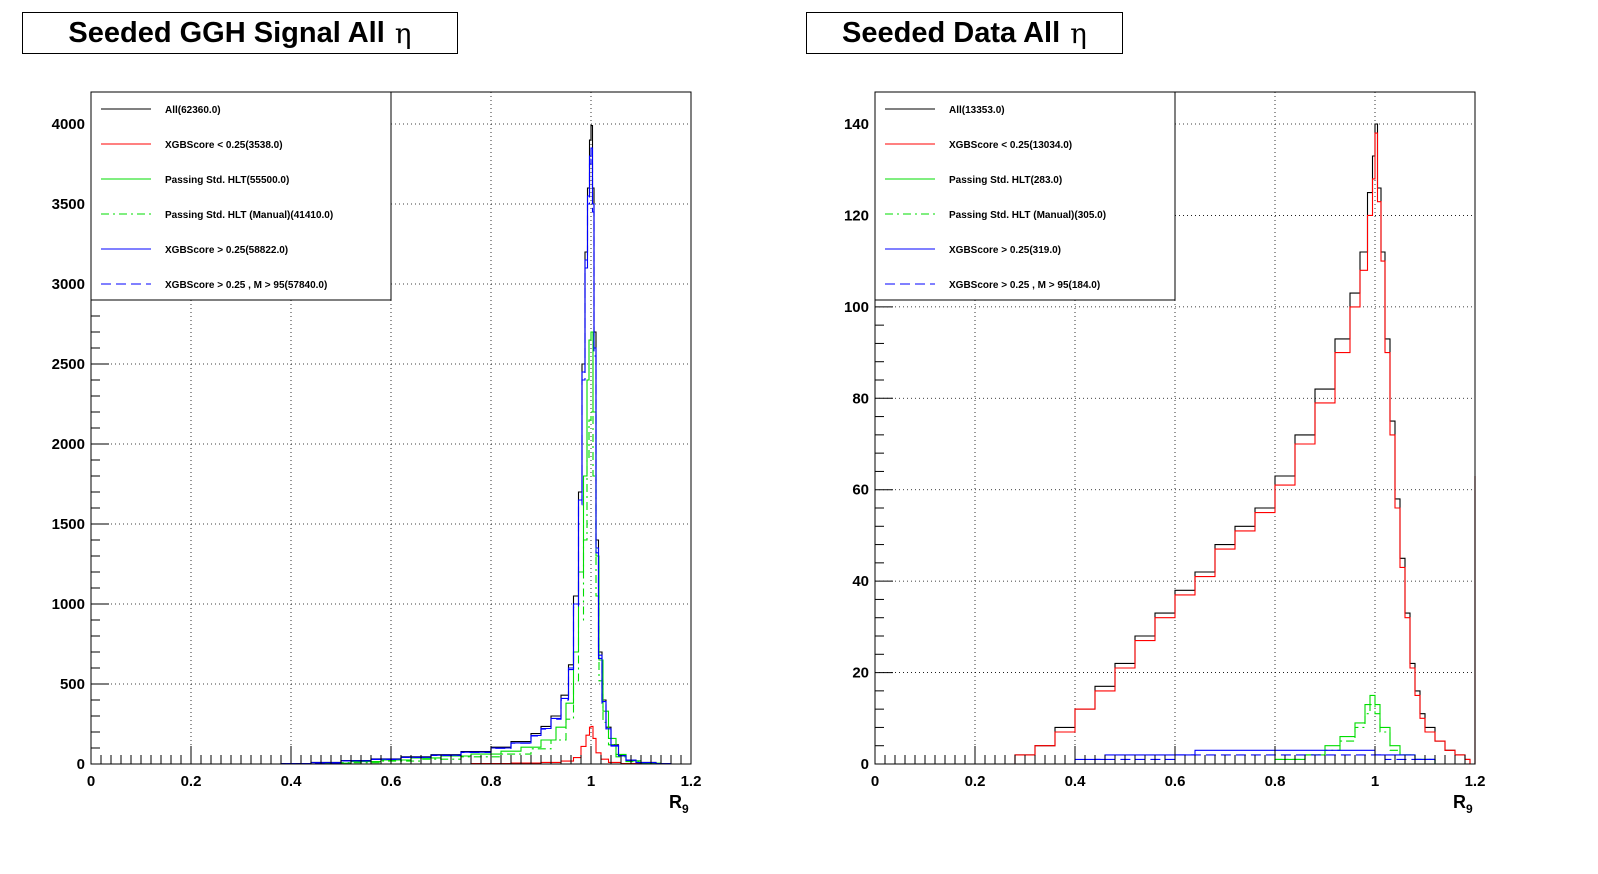  Describe the element at coordinates (1024, 285) in the screenshot. I see `right-legend-label-5: XGBScore > 0.25 , M > 95(184.0)` at that location.